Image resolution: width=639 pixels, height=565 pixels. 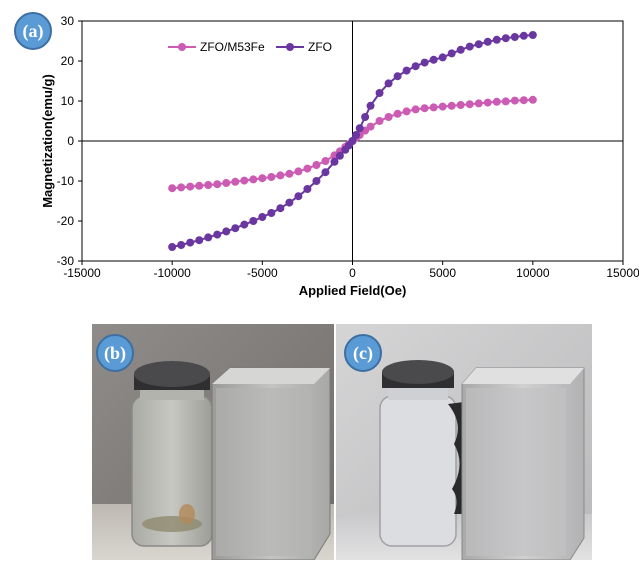 I want to click on x-tick-label: 5000, so click(x=442, y=273).